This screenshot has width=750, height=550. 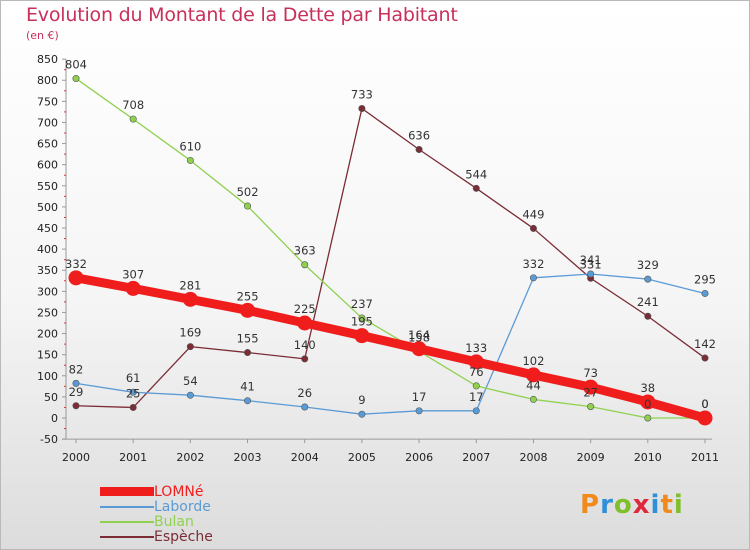 What do you see at coordinates (76, 264) in the screenshot?
I see `data-label-lomné: 332` at bounding box center [76, 264].